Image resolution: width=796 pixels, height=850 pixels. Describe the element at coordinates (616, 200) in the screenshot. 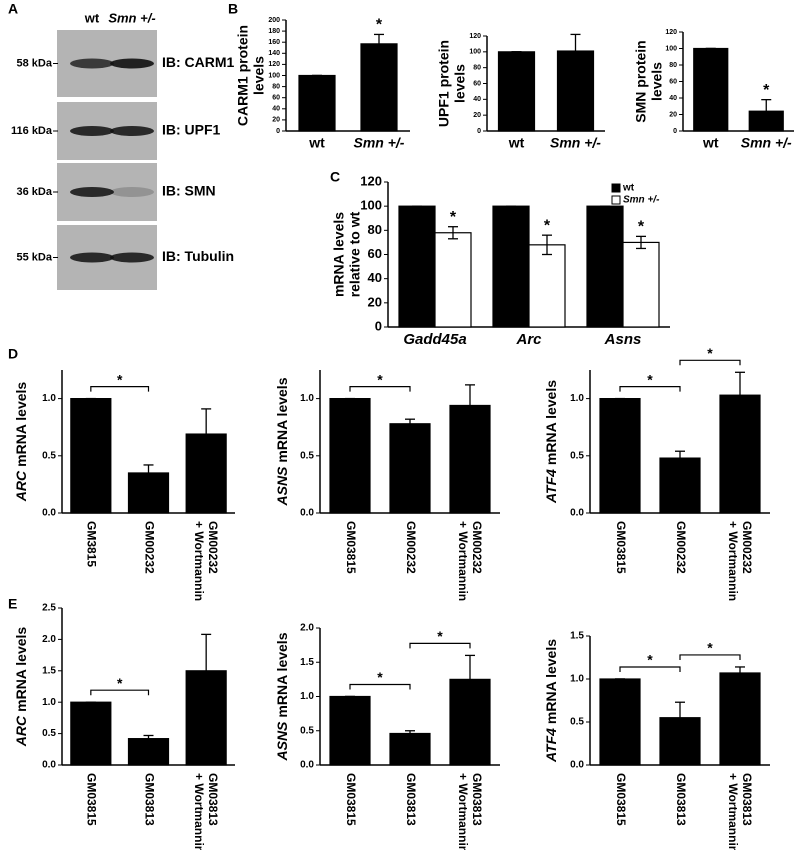

I see `legend-swatch` at that location.